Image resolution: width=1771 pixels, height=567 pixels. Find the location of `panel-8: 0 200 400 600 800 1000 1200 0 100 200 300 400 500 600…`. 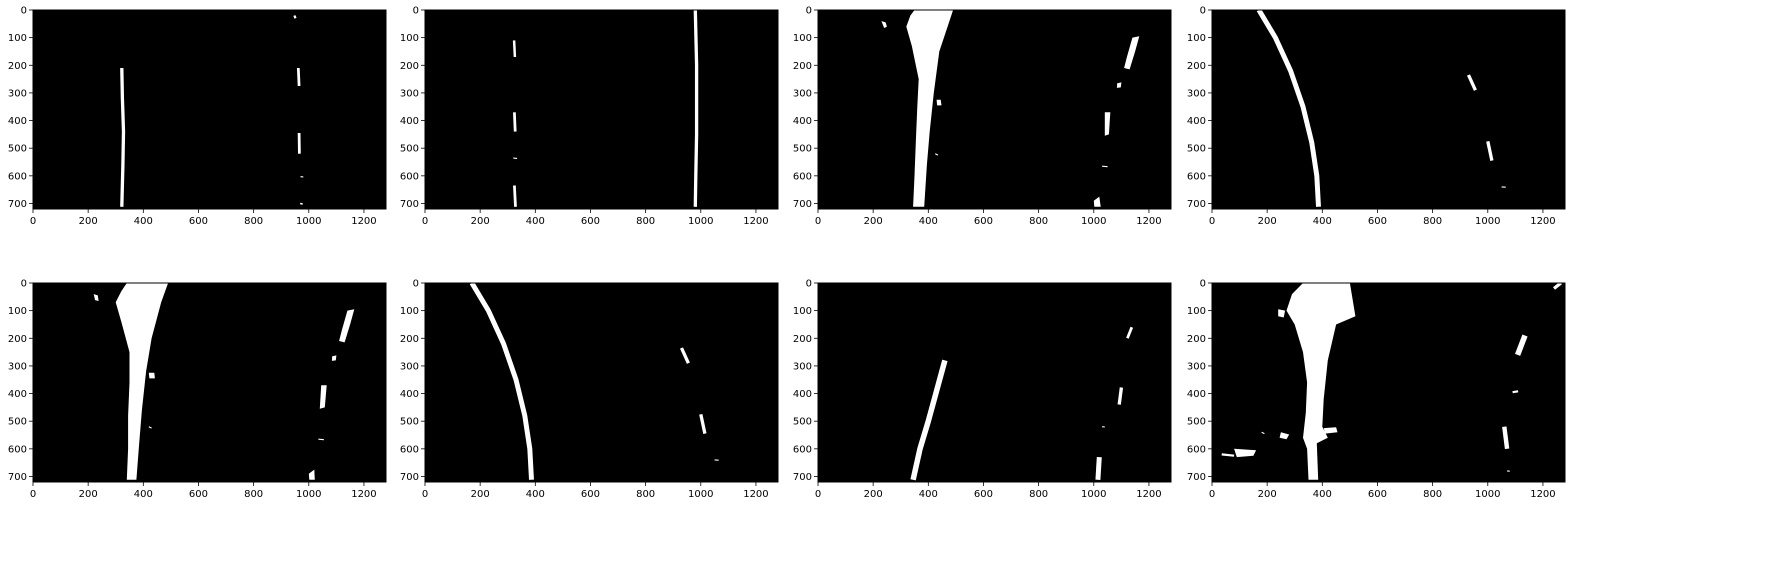

panel-8: 0 200 400 600 800 1000 1200 0 100 200 300 400 500 600… is located at coordinates (1376, 389).